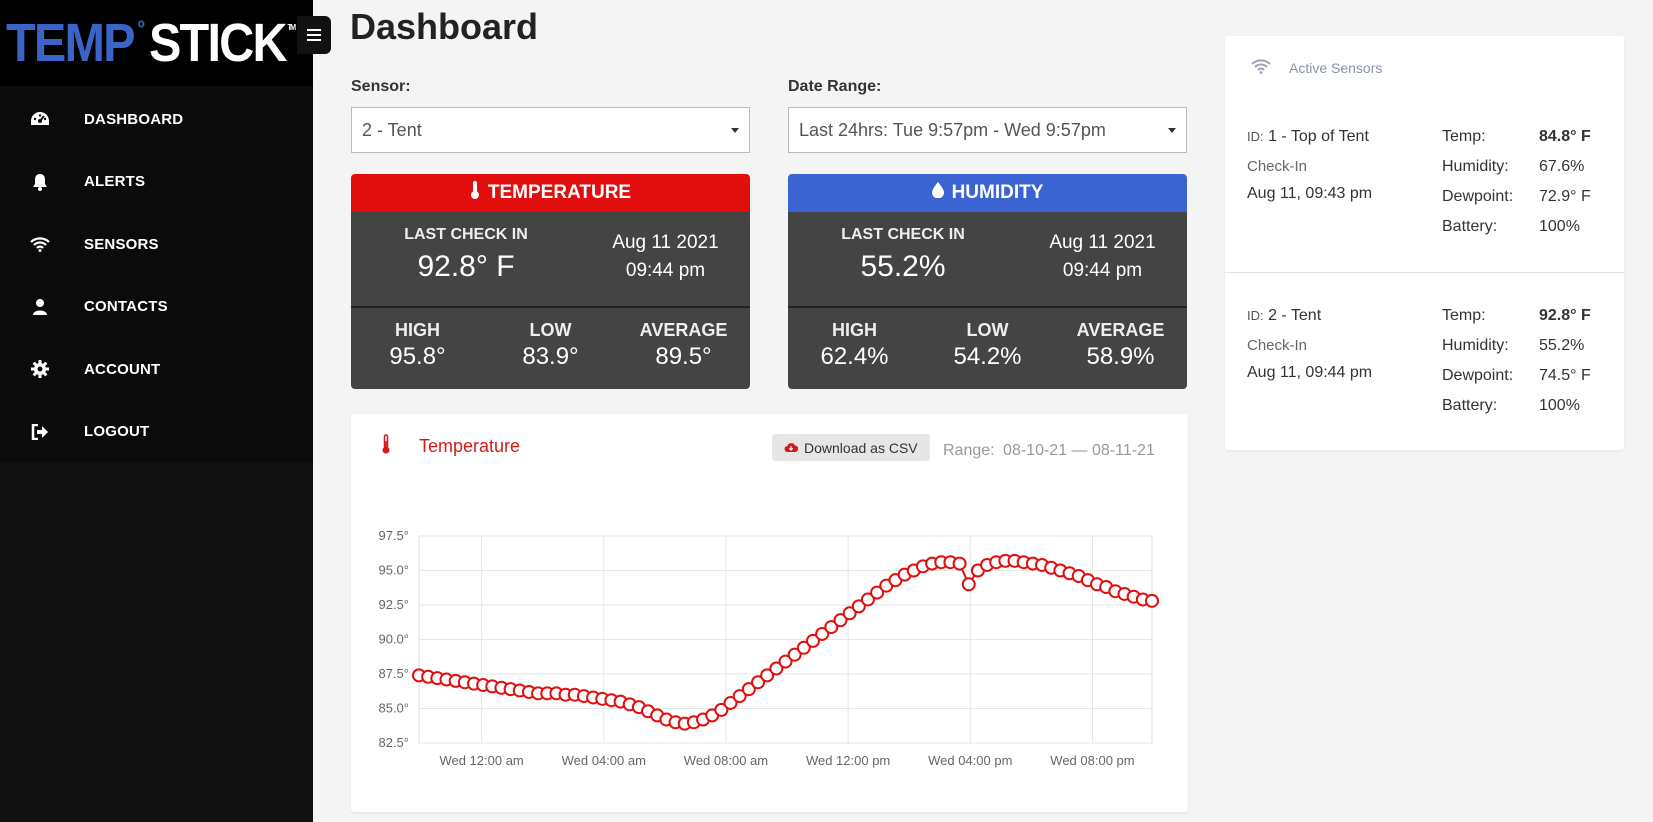  What do you see at coordinates (393, 535) in the screenshot?
I see `y-tick-label: 97.5°` at bounding box center [393, 535].